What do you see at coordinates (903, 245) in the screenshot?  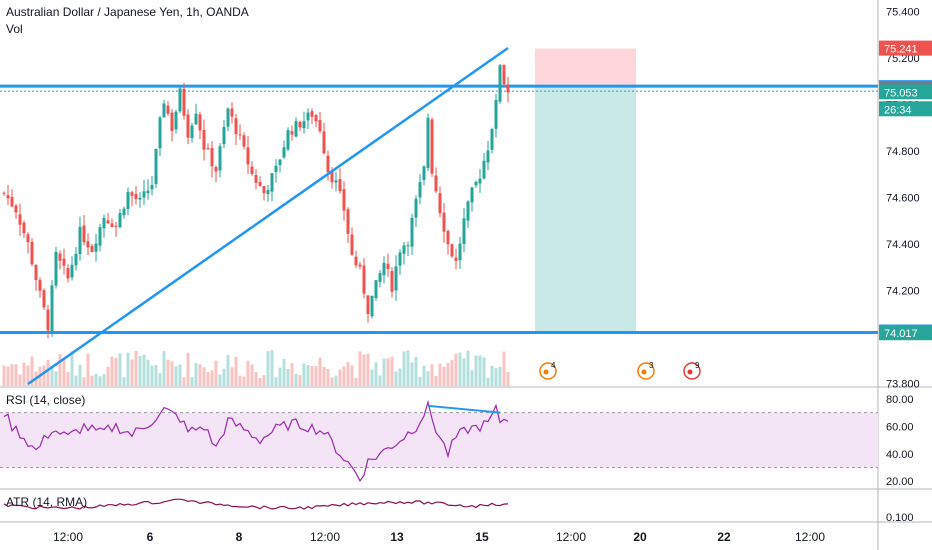 I see `price-tick-label: 74.400` at bounding box center [903, 245].